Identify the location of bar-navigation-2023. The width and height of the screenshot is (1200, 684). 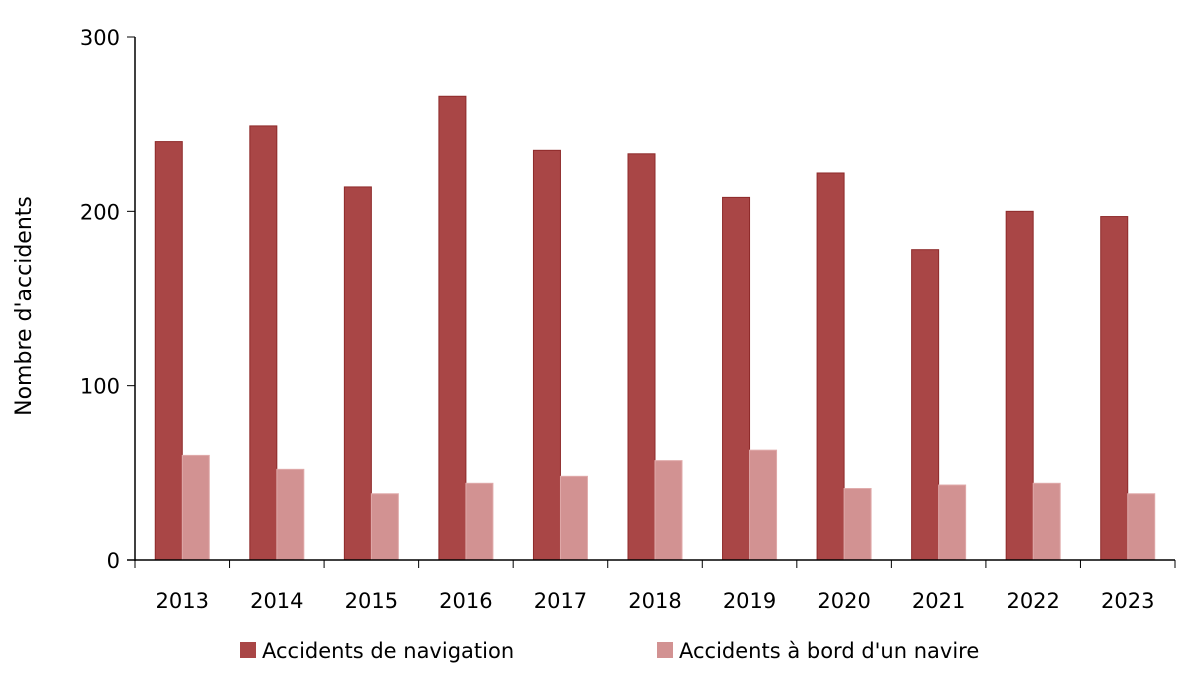
(1114, 388).